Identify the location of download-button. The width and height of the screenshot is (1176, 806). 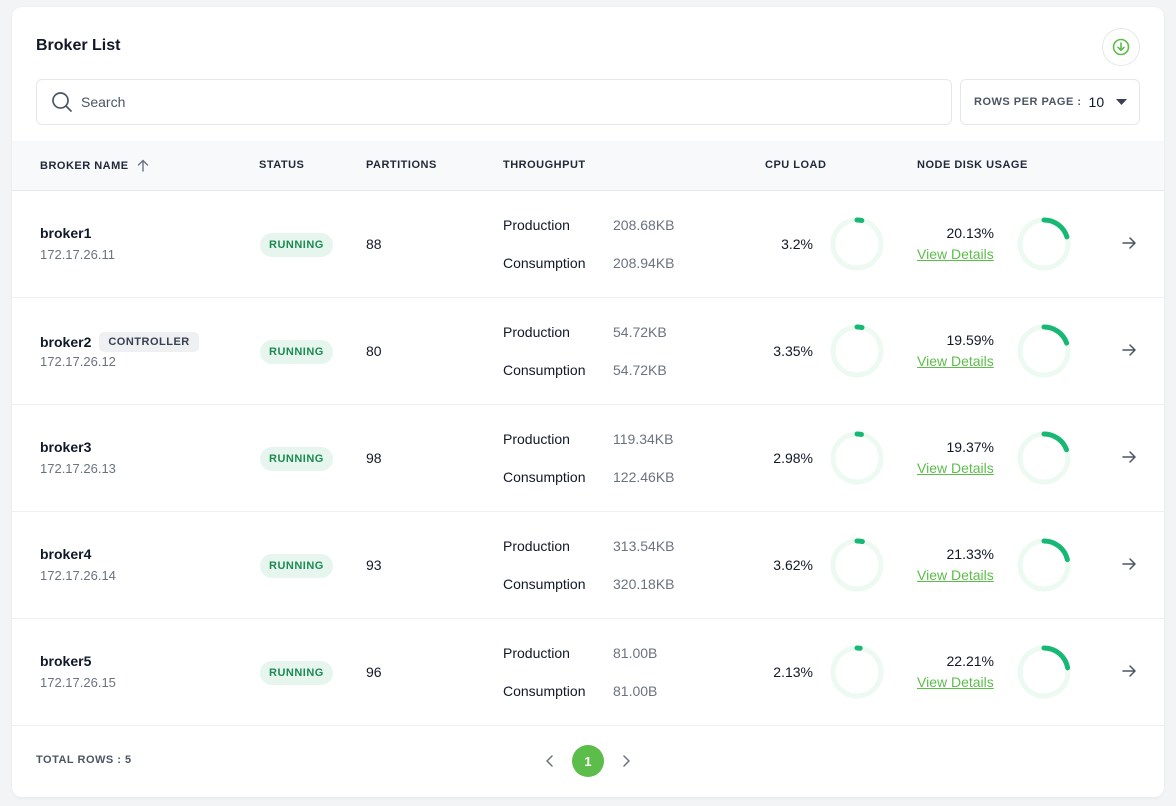
(1121, 47).